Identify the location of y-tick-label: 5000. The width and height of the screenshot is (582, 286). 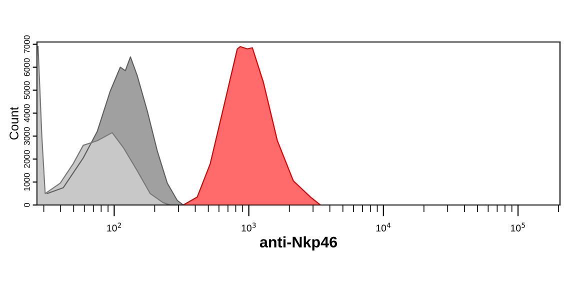
(27, 90).